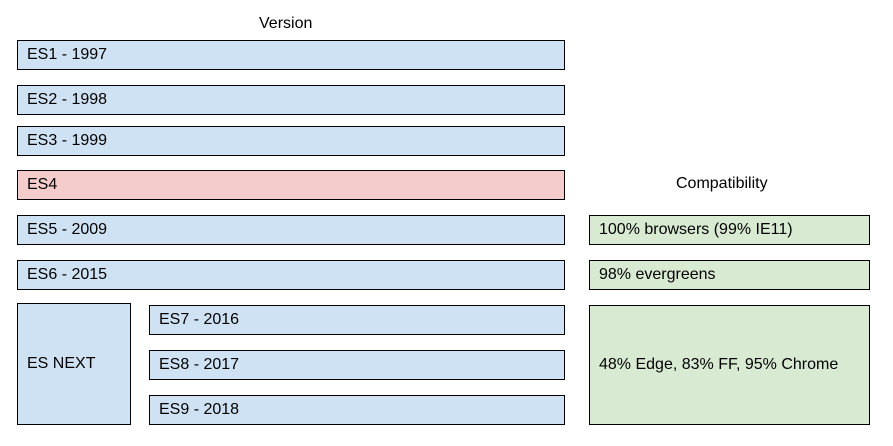 This screenshot has width=893, height=446. What do you see at coordinates (357, 320) in the screenshot?
I see `version-es7: ES7 - 2016` at bounding box center [357, 320].